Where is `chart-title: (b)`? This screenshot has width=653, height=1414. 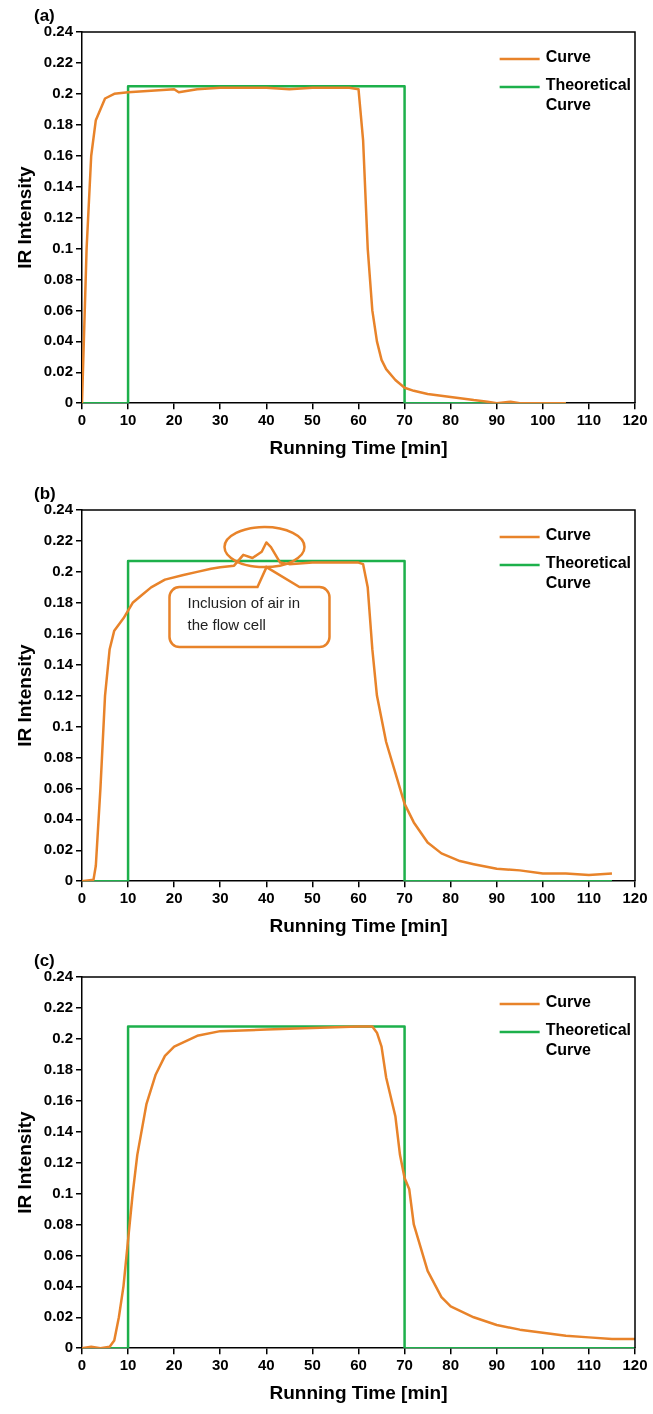 chart-title: (b) is located at coordinates (45, 494).